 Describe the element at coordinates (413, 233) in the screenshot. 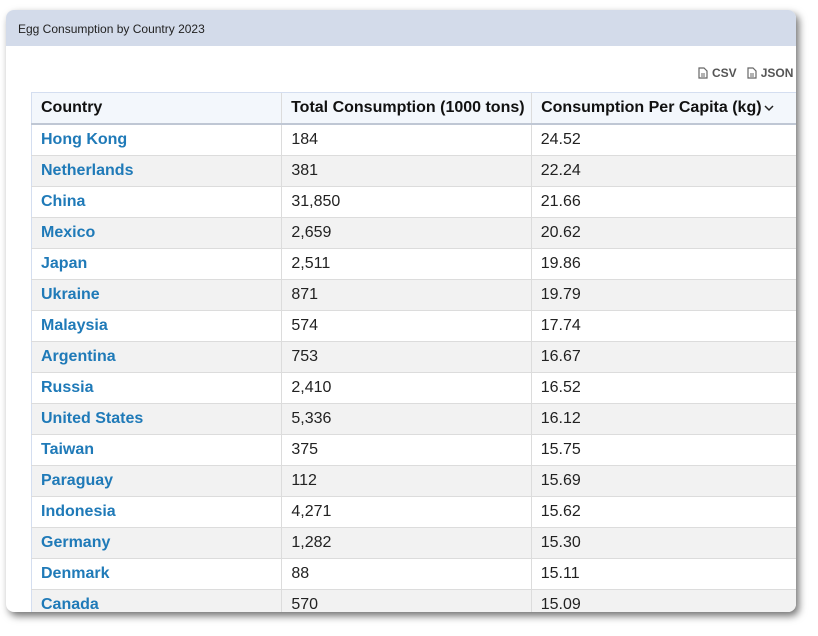

I see `table-row: Mexico 2,659 20.62` at that location.